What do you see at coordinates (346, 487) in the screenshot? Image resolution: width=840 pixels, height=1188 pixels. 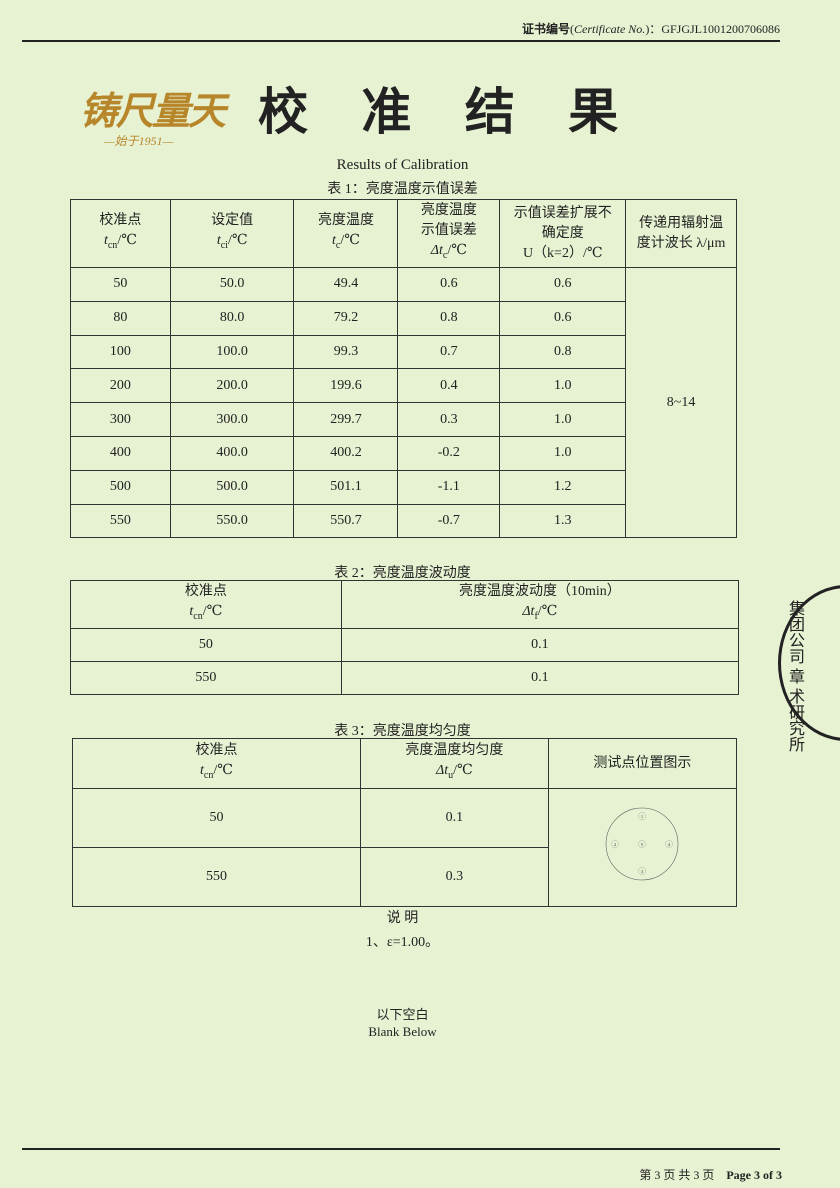 I see `table-cell: 501.1` at bounding box center [346, 487].